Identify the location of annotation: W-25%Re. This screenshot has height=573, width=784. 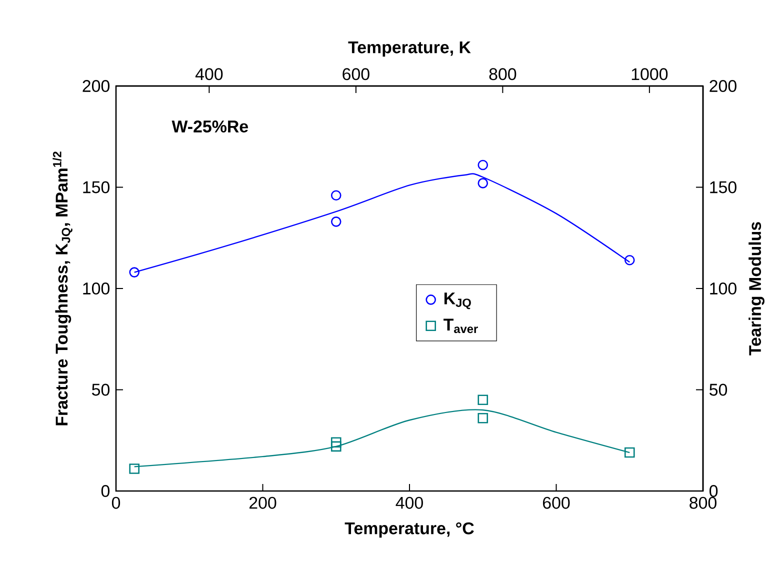
(210, 126).